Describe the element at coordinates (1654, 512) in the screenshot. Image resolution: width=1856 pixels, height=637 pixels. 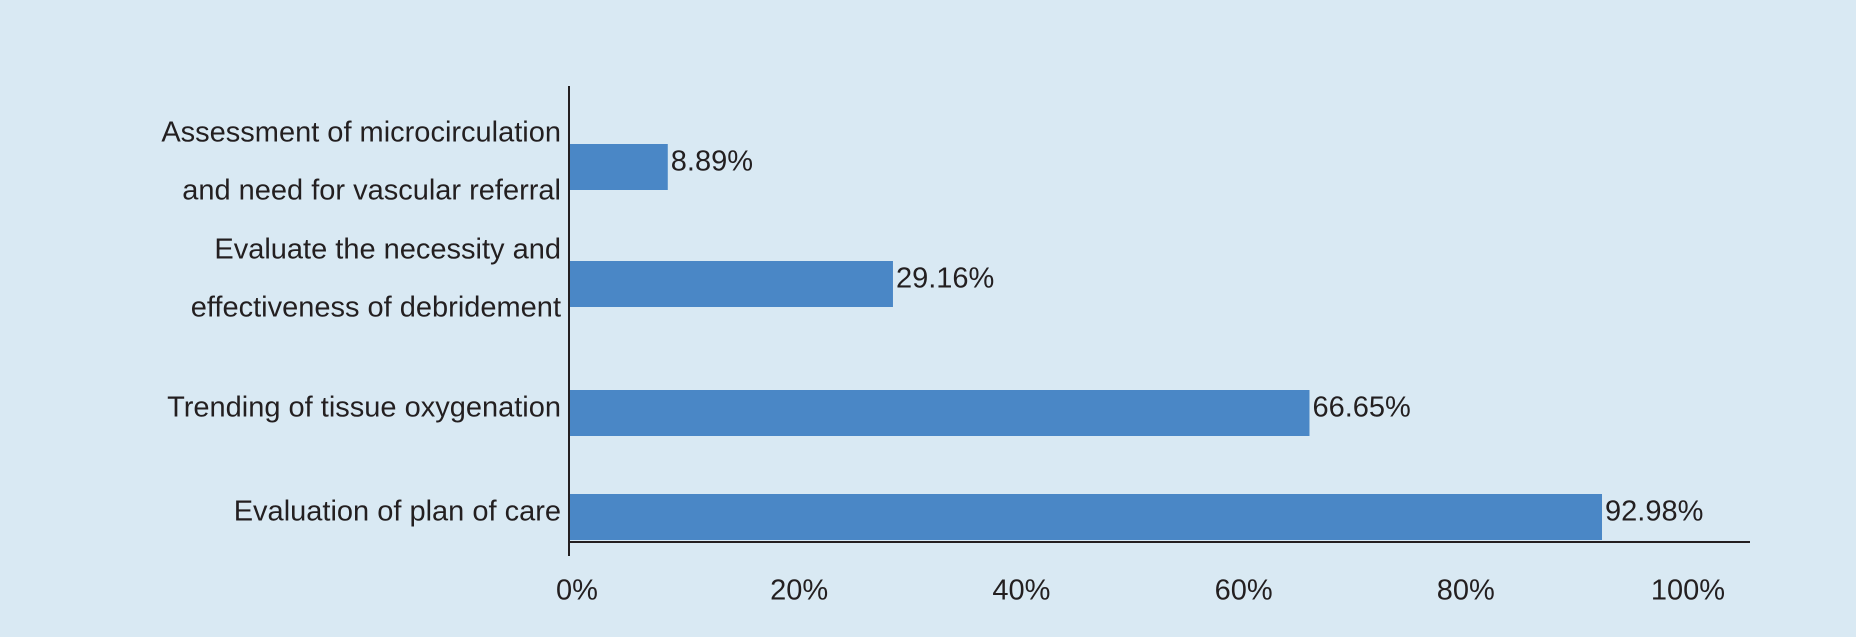
I see `value-label: 92.98%` at that location.